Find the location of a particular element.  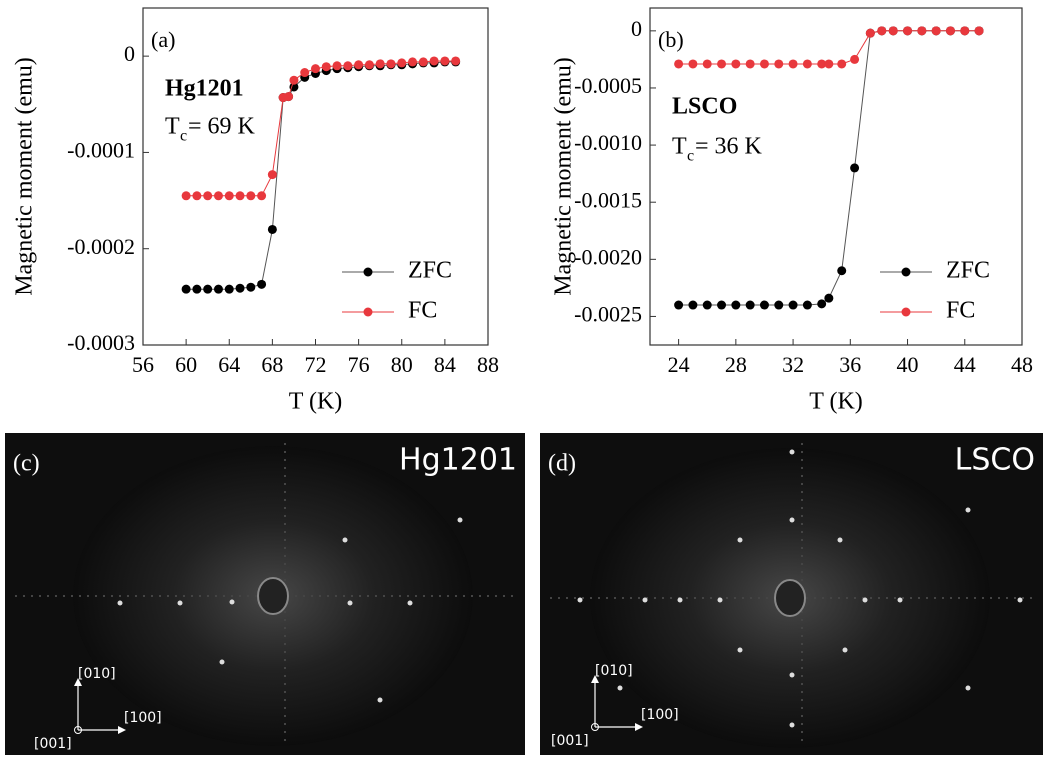

legend-label: FC is located at coordinates (960, 311).